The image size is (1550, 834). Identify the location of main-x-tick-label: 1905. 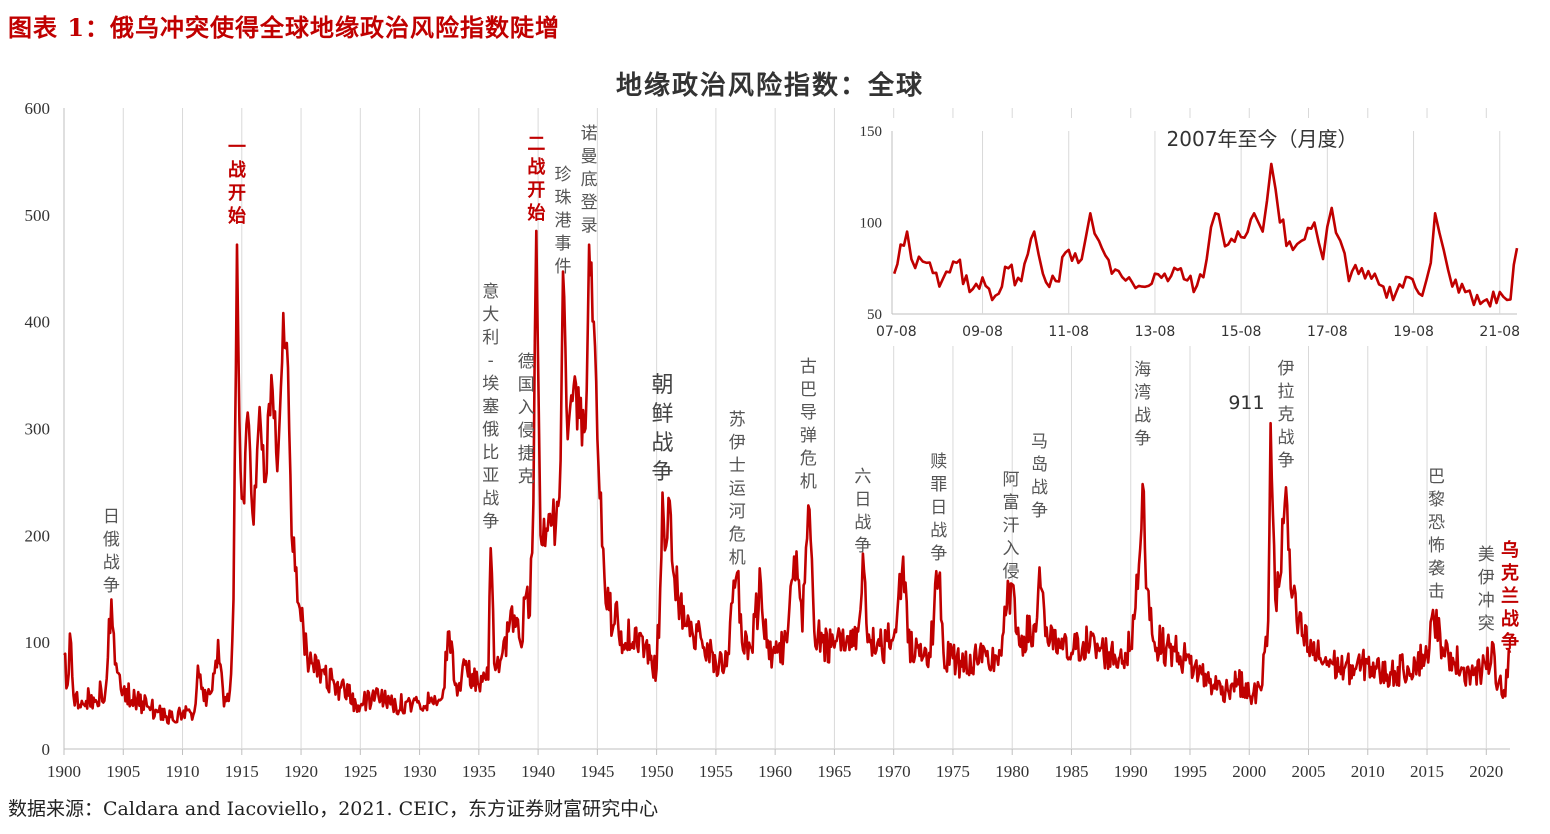
(123, 771).